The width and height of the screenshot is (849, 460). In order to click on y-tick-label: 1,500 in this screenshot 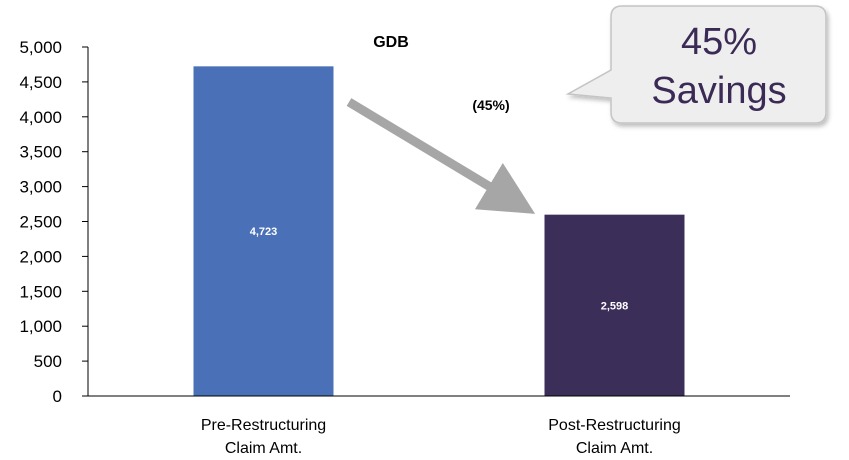, I will do `click(40, 291)`.